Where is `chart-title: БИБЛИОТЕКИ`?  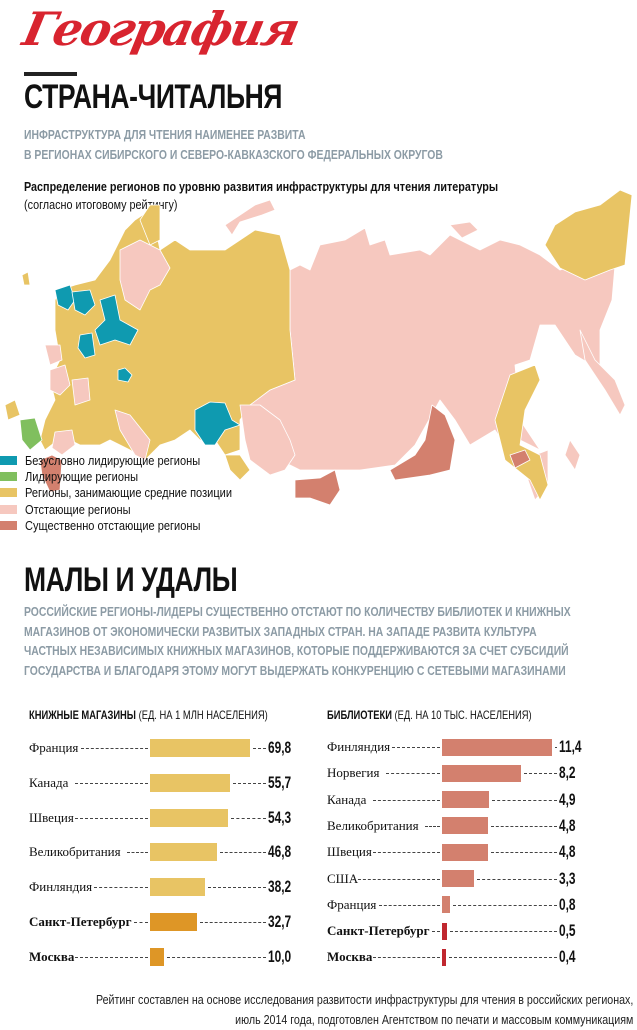
chart-title: БИБЛИОТЕКИ is located at coordinates (359, 715).